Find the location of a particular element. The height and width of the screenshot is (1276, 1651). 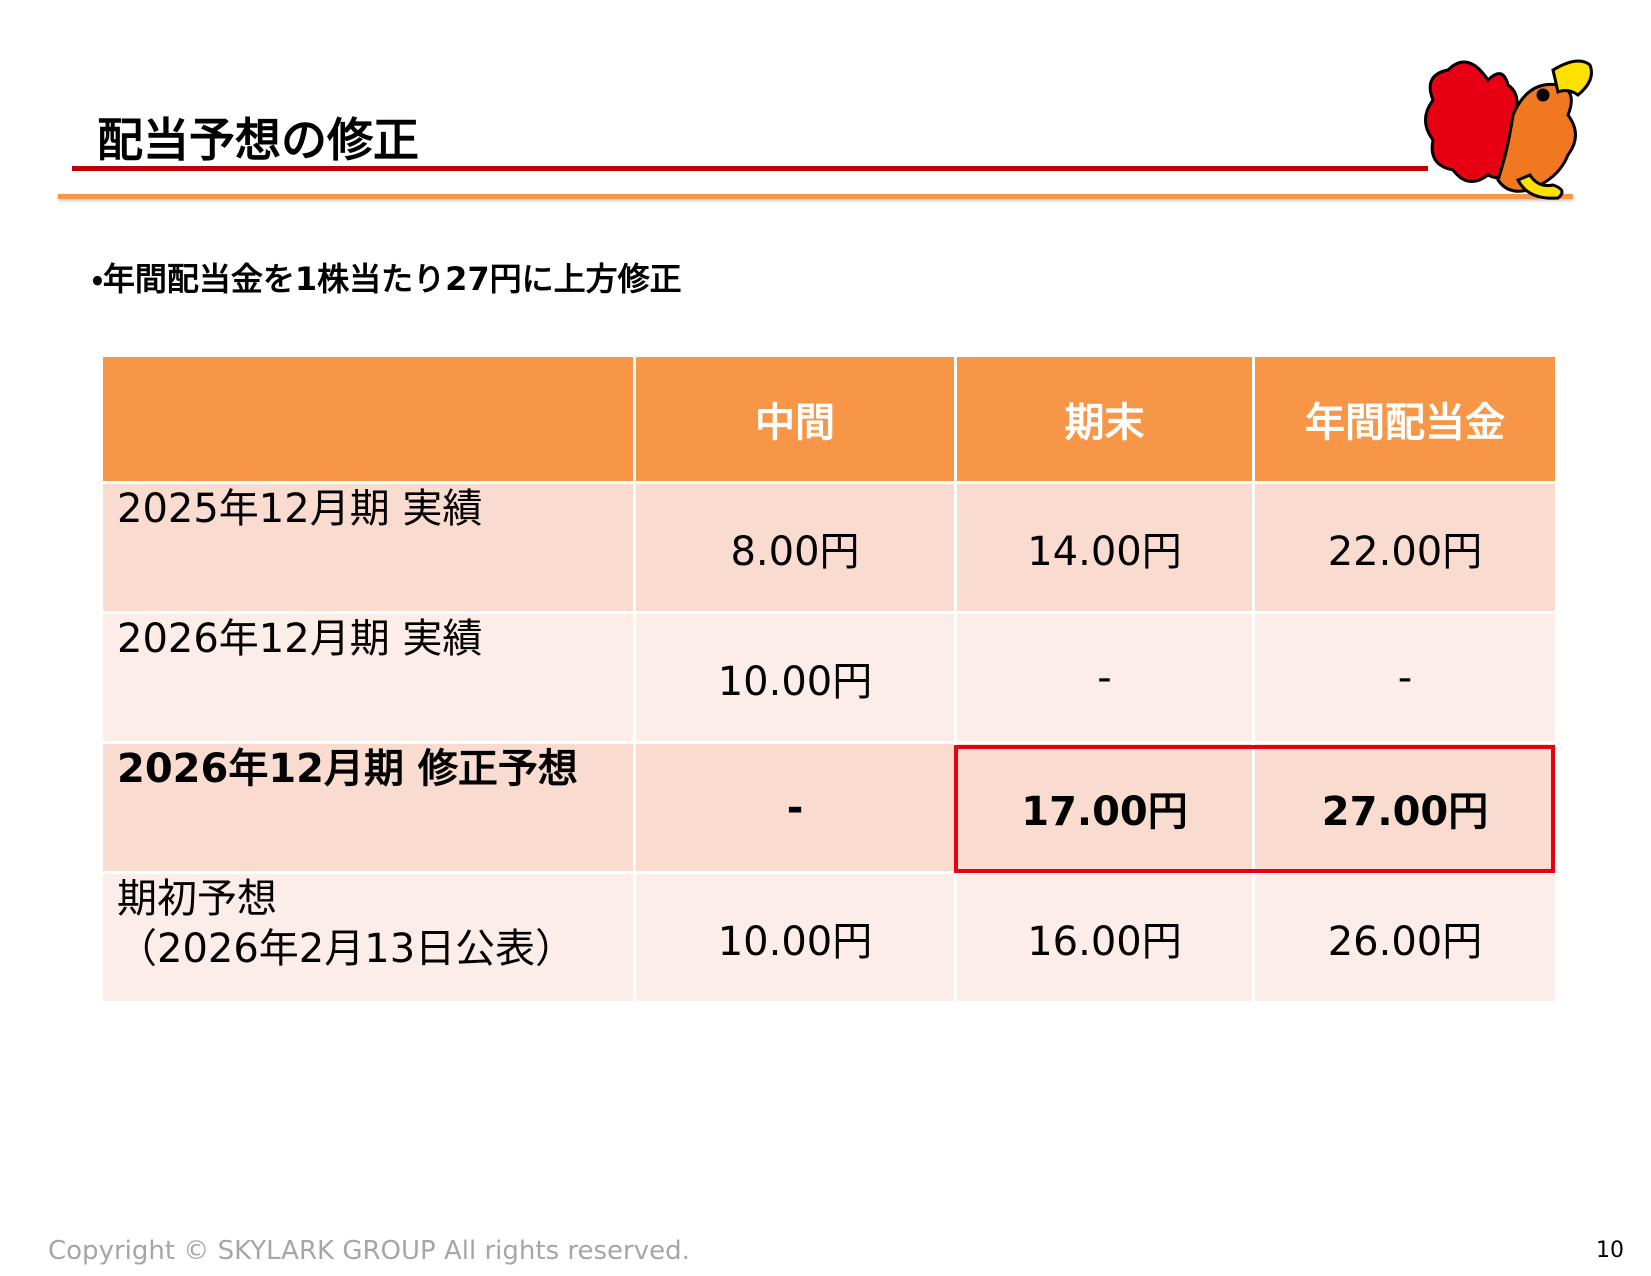

row-label: 2025年12月期 実績 is located at coordinates (368, 547).